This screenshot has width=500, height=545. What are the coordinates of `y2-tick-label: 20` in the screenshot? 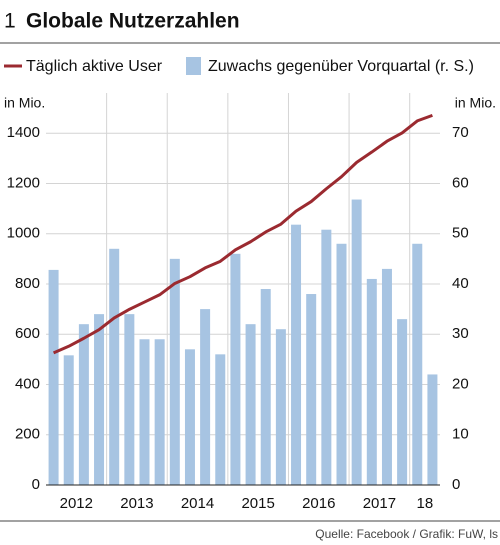 It's located at (460, 383).